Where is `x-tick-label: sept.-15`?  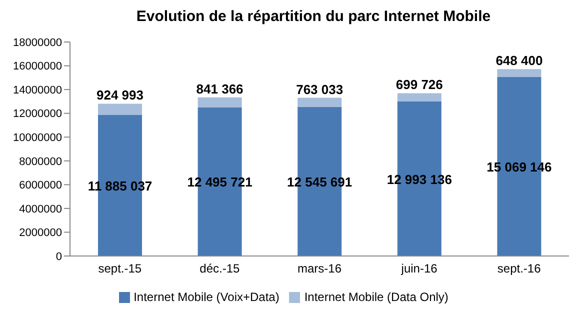
x-tick-label: sept.-15 is located at coordinates (120, 269).